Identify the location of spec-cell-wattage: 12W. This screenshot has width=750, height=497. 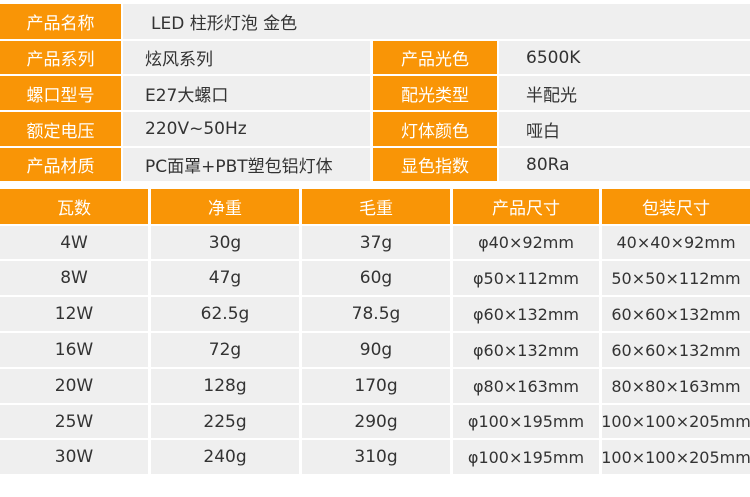
(74, 314).